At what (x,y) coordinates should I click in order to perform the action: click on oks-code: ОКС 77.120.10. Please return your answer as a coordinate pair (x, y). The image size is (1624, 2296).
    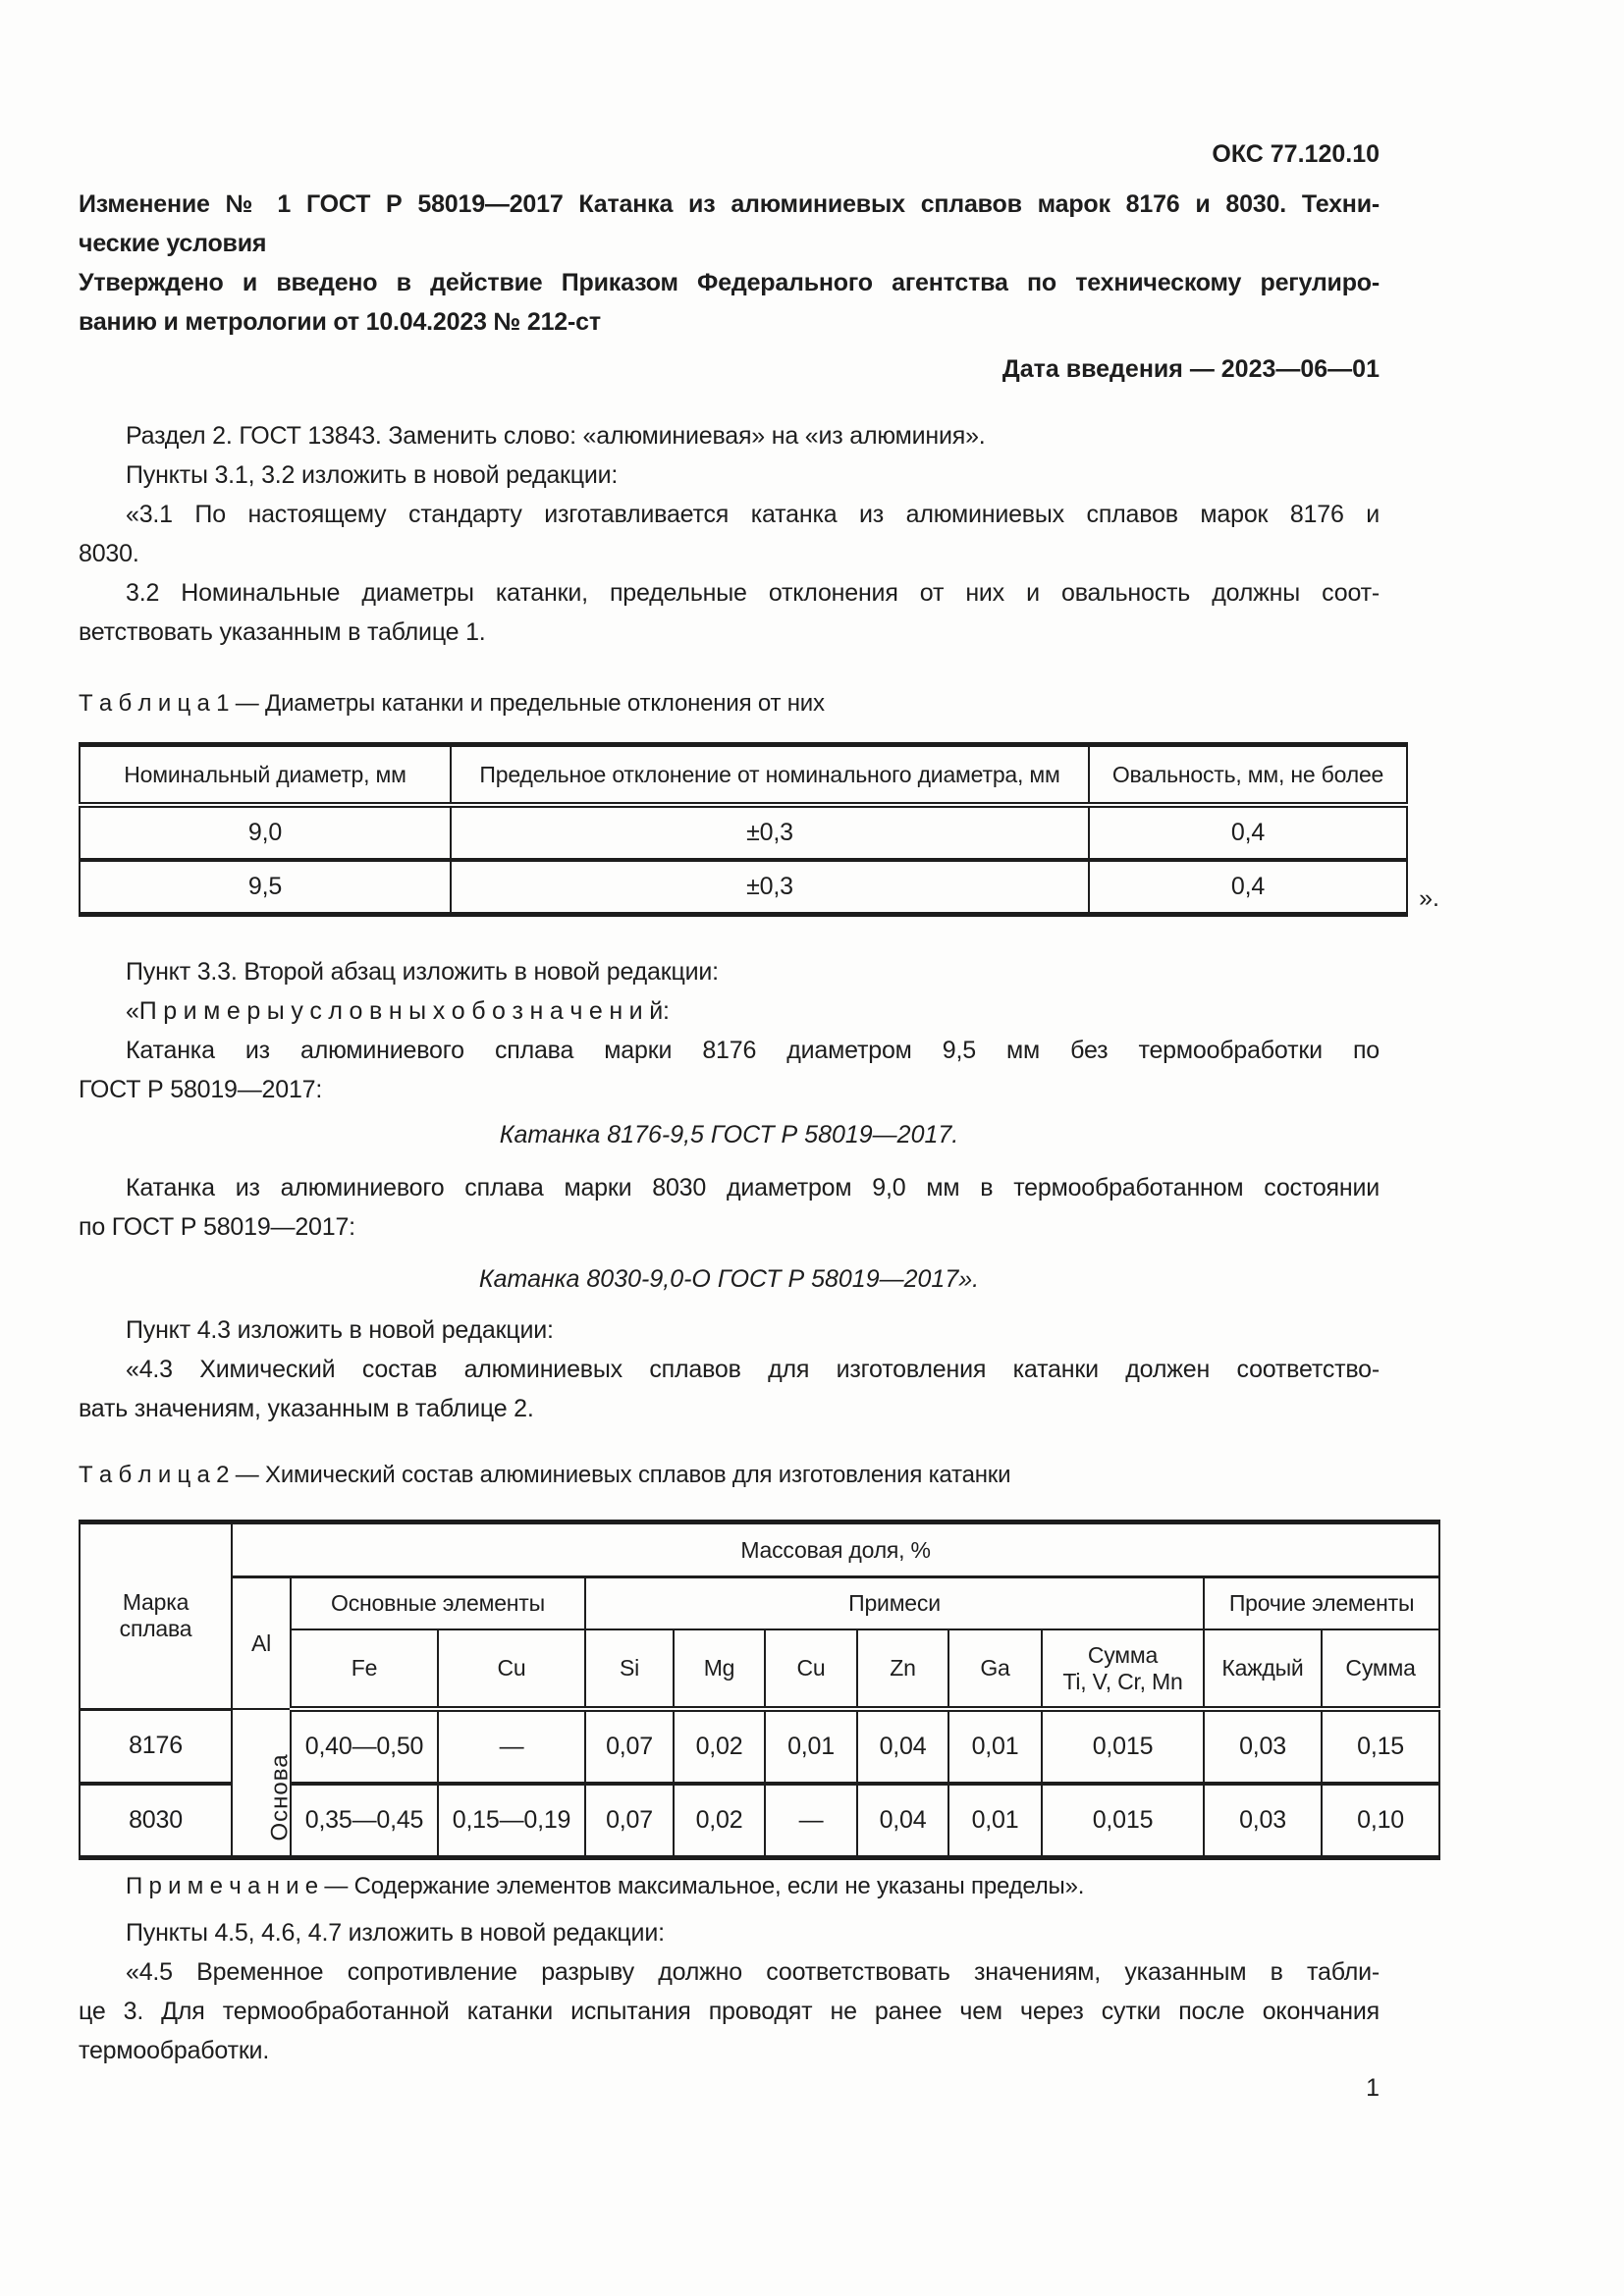
    Looking at the image, I should click on (1296, 154).